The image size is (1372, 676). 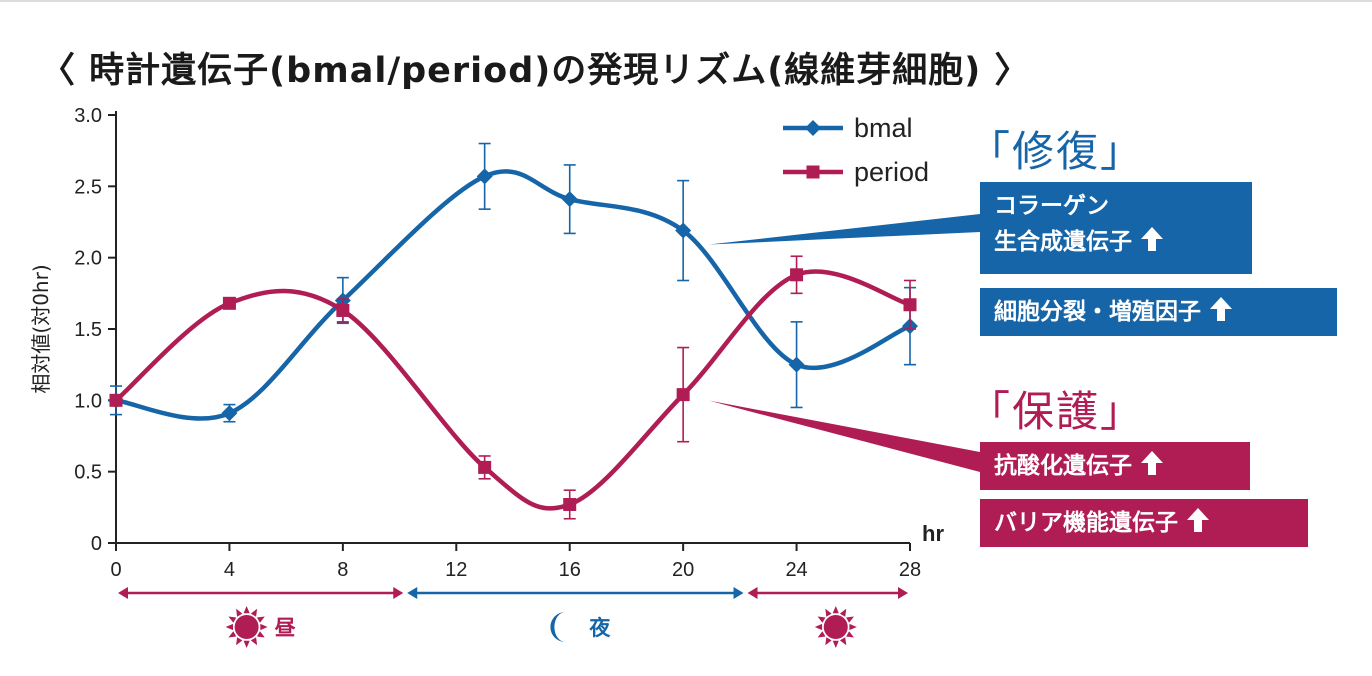 I want to click on x-axis-label: hr, so click(x=933, y=533).